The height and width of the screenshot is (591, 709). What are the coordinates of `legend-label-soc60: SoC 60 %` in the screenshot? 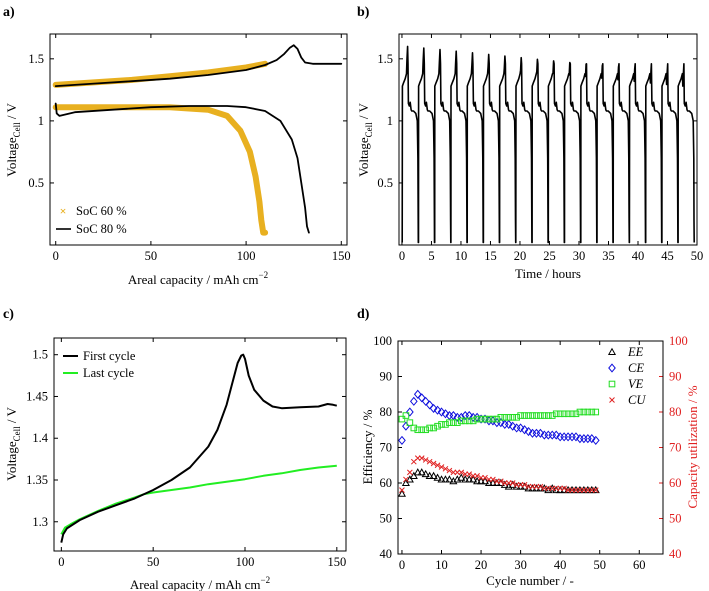 It's located at (101, 211).